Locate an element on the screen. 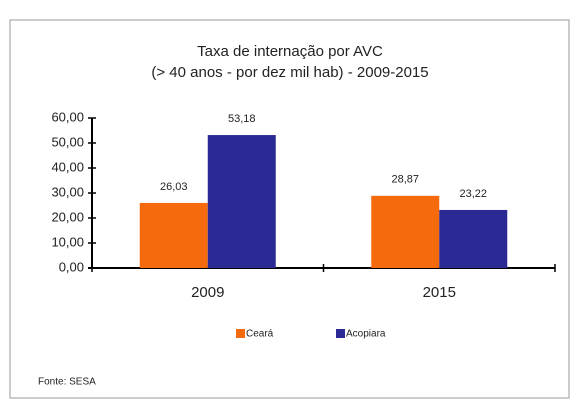  value-label: 28,87 is located at coordinates (405, 180).